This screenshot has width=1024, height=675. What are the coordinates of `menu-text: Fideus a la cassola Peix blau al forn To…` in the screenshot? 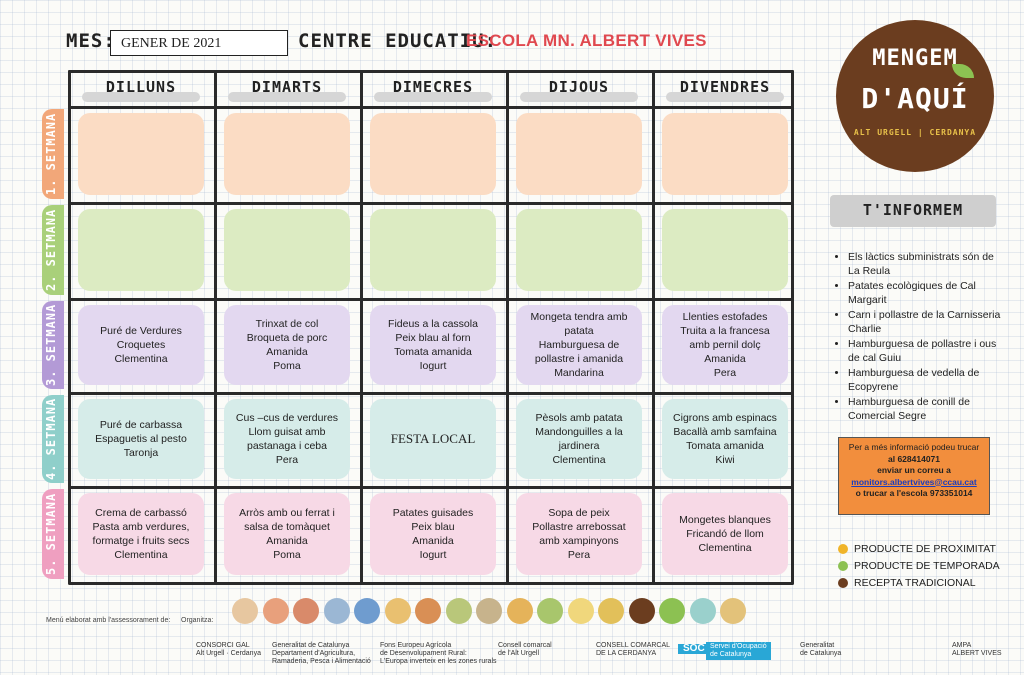 It's located at (433, 345).